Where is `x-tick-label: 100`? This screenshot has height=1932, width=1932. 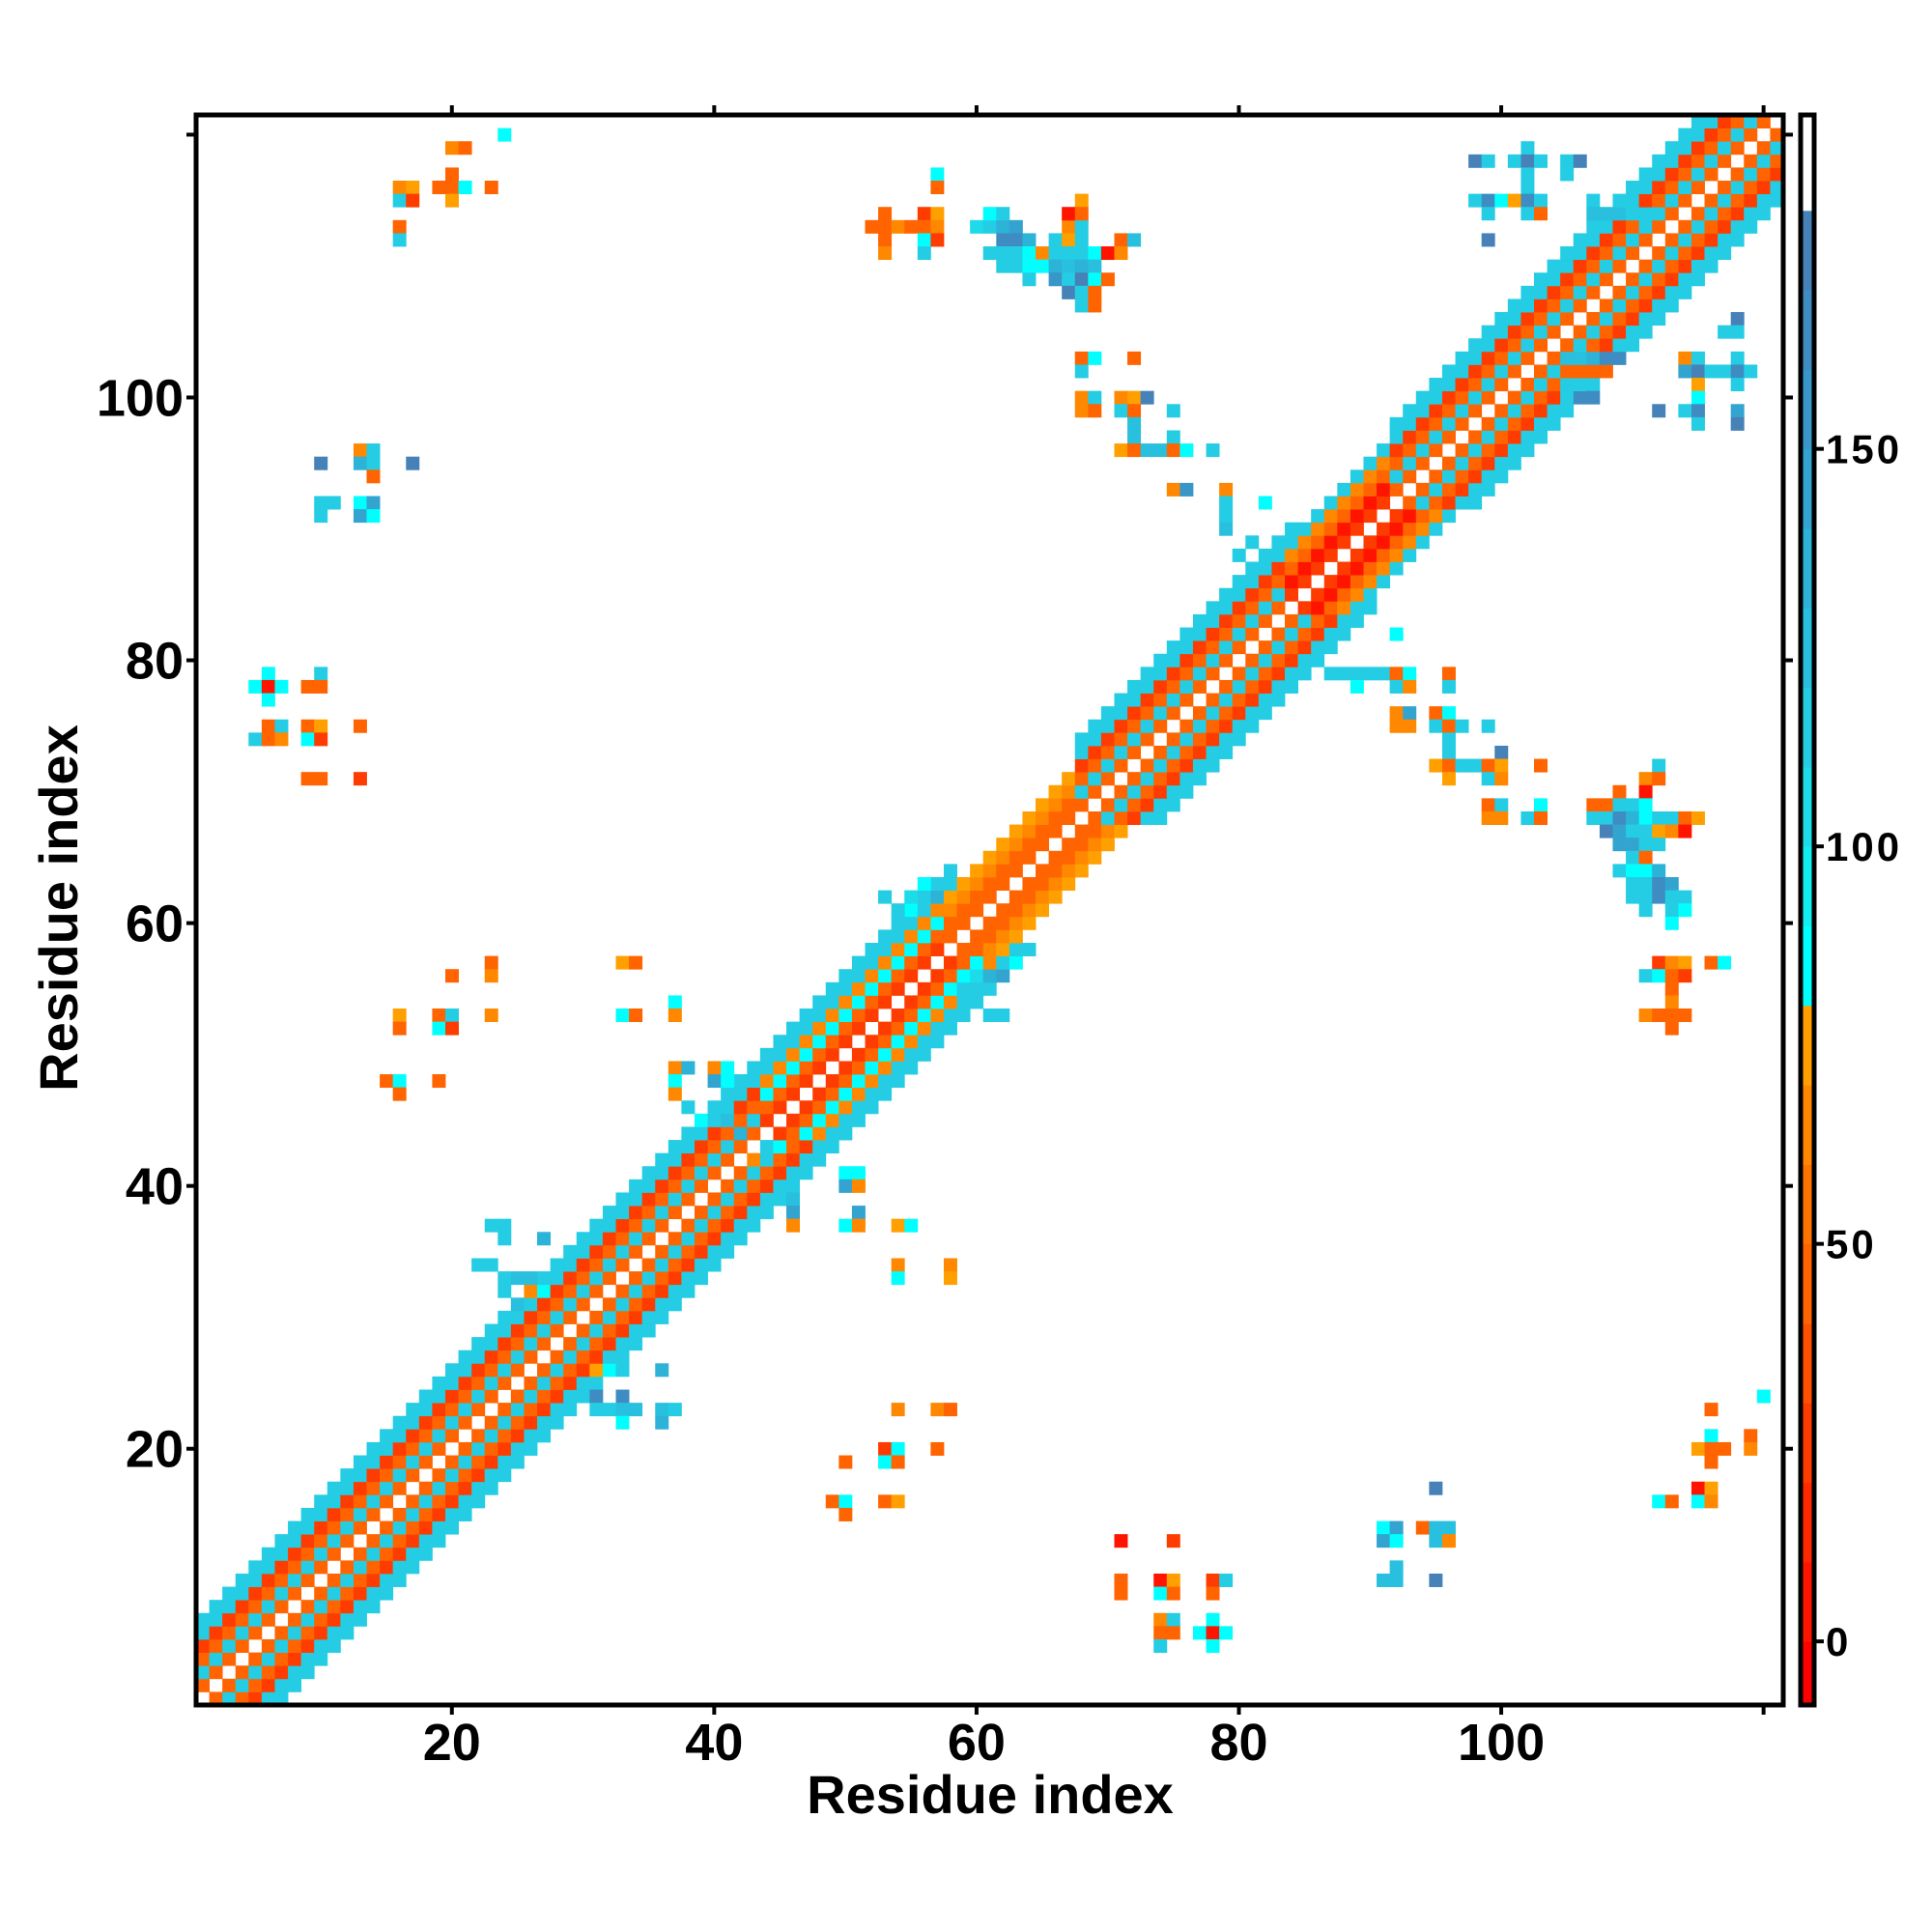 x-tick-label: 100 is located at coordinates (1501, 1743).